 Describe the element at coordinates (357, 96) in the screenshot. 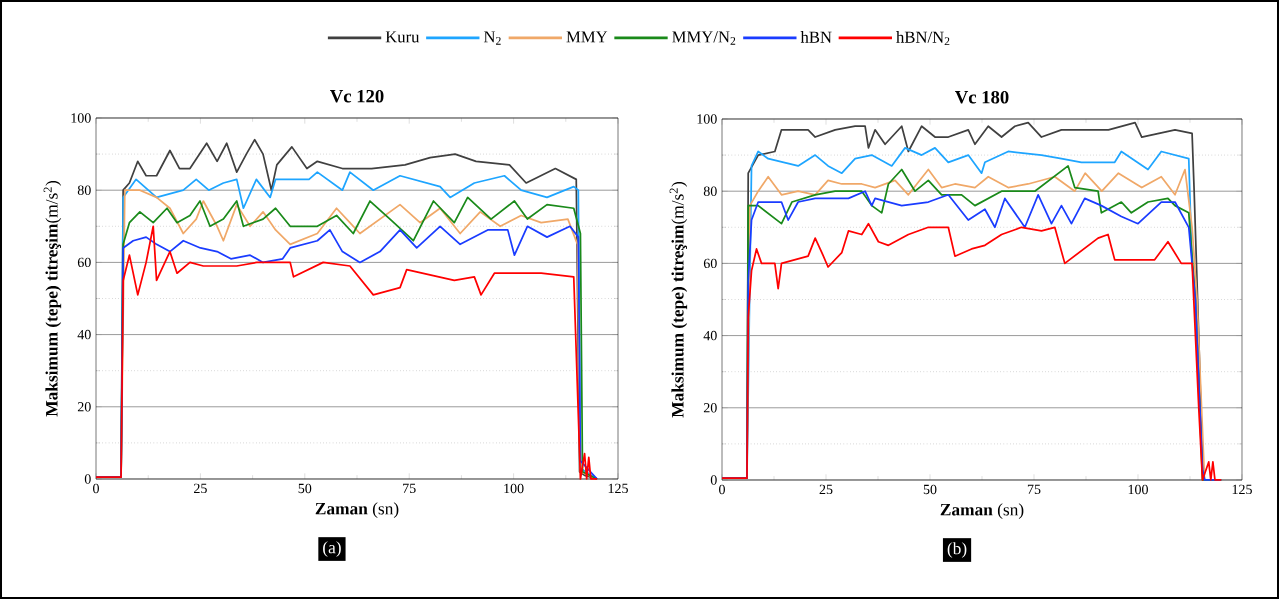

I see `chart-title: Vc 120` at that location.